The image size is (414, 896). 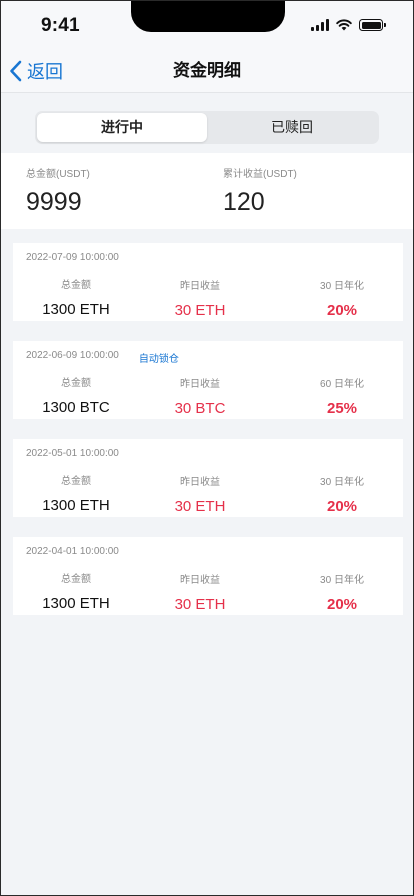 What do you see at coordinates (200, 408) in the screenshot?
I see `record-yesterday-value: 30 BTC` at bounding box center [200, 408].